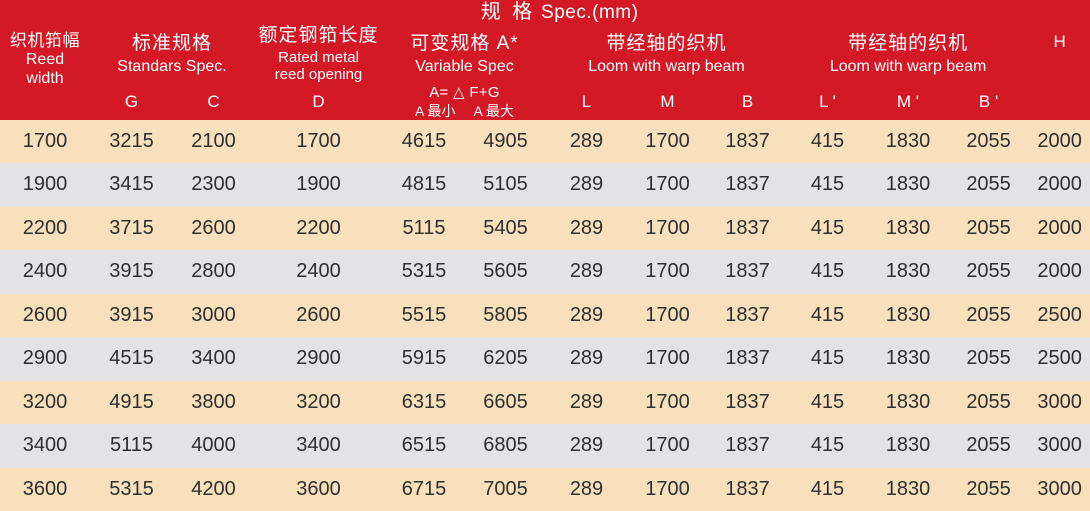 The image size is (1090, 511). What do you see at coordinates (213, 315) in the screenshot?
I see `table-cell: 3000` at bounding box center [213, 315].